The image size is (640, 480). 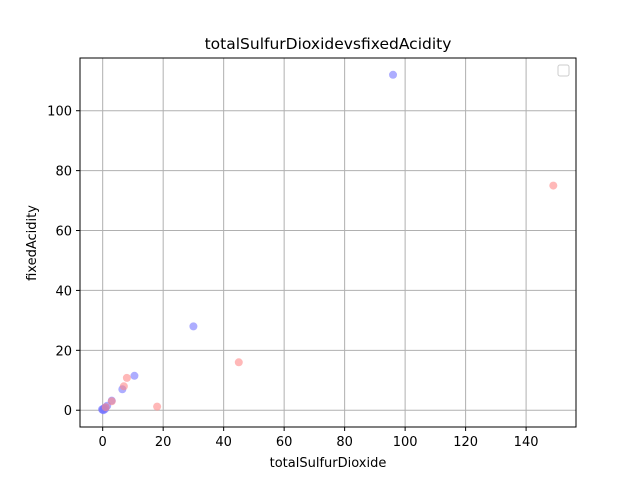 What do you see at coordinates (563, 70) in the screenshot?
I see `legend` at bounding box center [563, 70].